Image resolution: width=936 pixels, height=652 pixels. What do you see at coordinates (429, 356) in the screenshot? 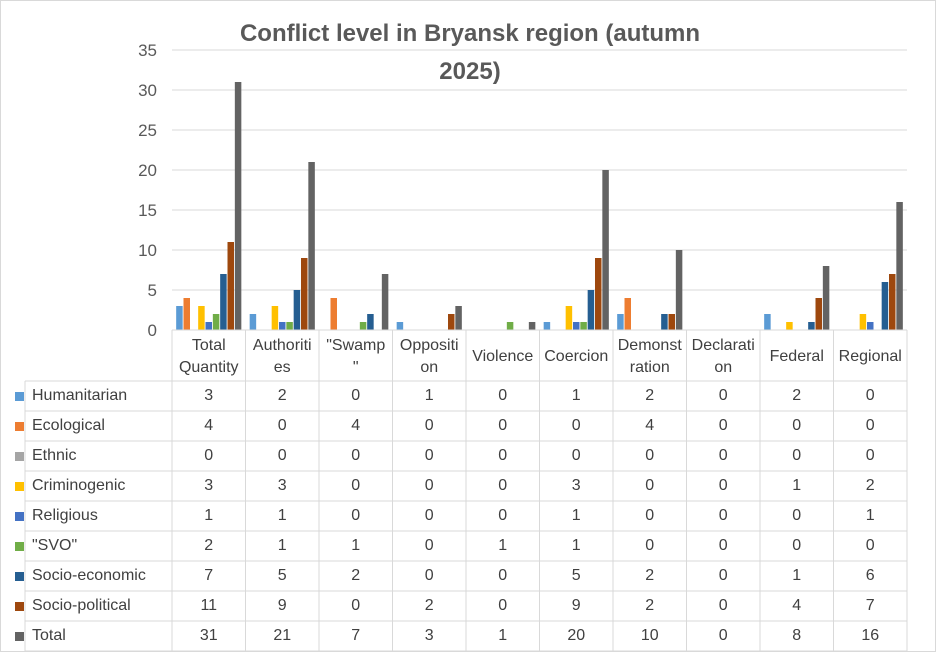
I see `category-label: Oppositi on` at bounding box center [429, 356].